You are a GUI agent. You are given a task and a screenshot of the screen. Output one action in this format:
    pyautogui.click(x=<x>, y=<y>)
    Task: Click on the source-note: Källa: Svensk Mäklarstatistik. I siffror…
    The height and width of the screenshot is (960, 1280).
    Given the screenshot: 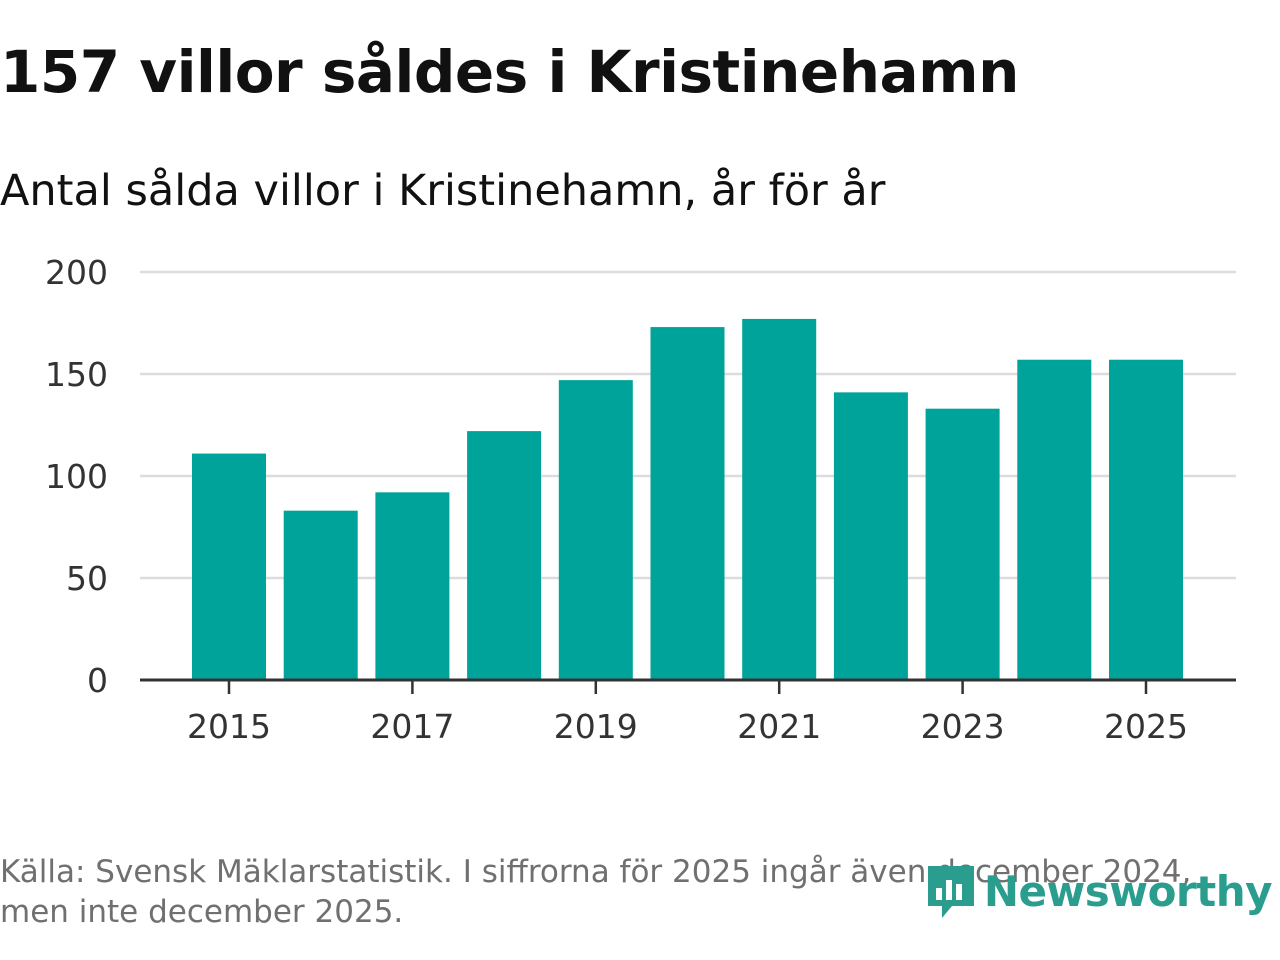 What is the action you would take?
    pyautogui.click(x=596, y=892)
    